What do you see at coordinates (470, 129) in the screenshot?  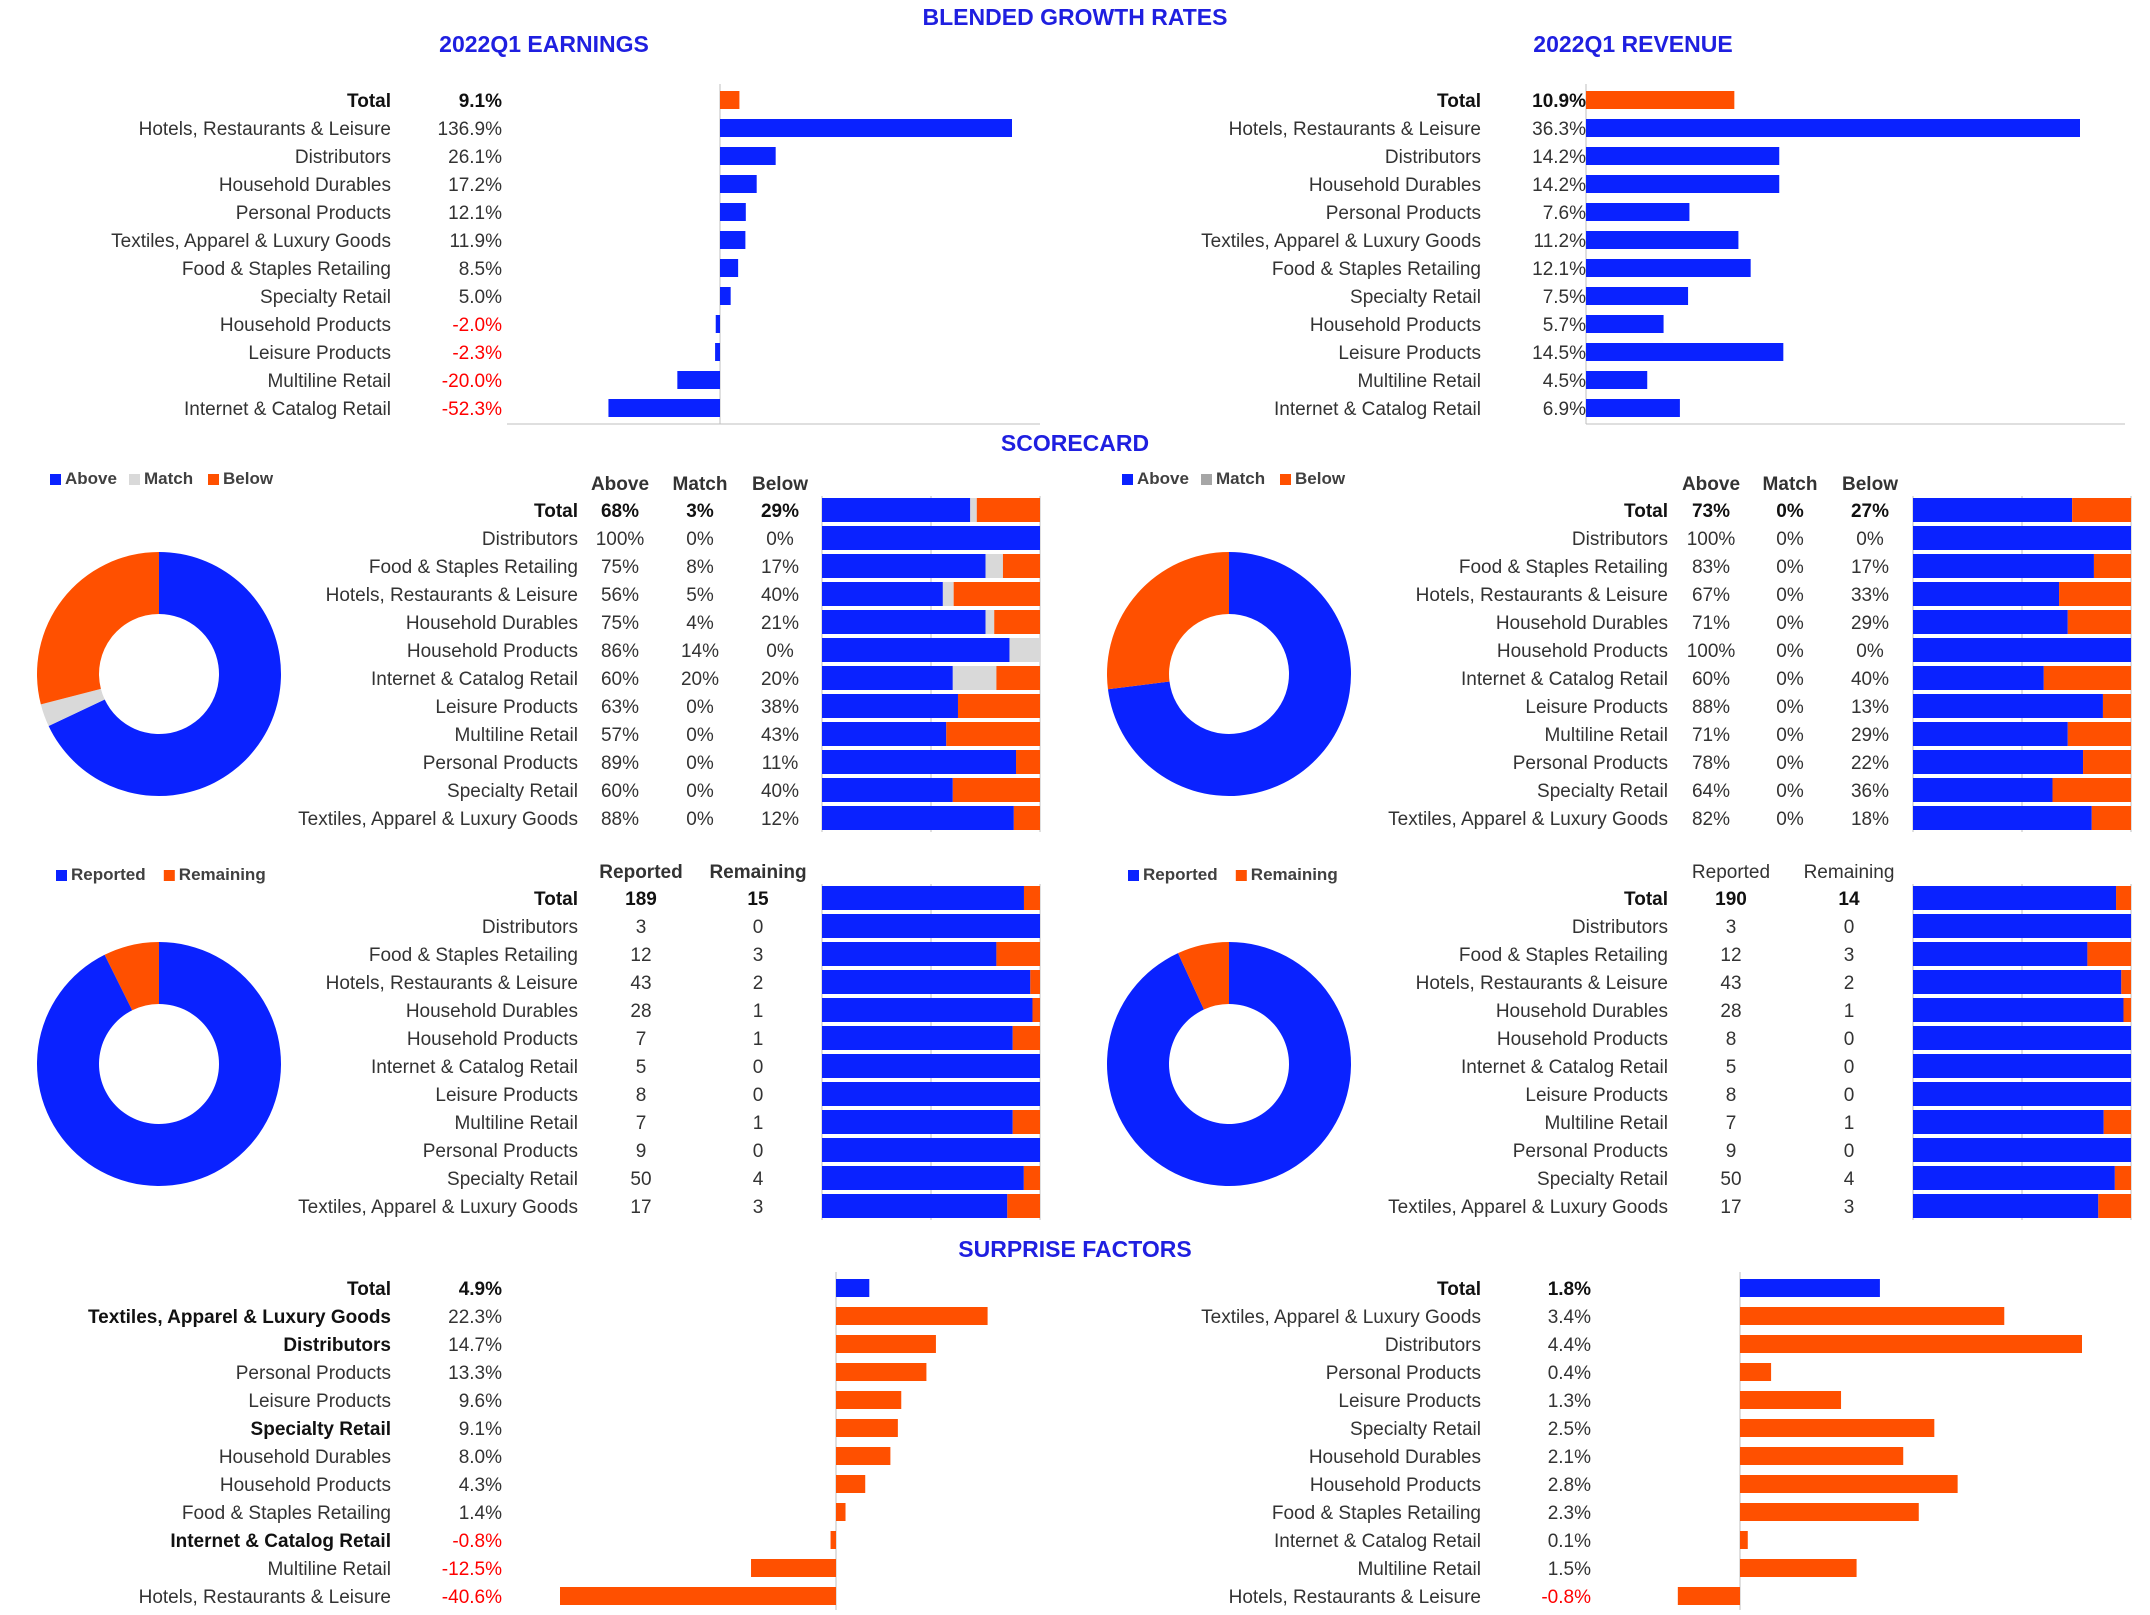 I see `earnings-growth-value-label: 136.9%` at bounding box center [470, 129].